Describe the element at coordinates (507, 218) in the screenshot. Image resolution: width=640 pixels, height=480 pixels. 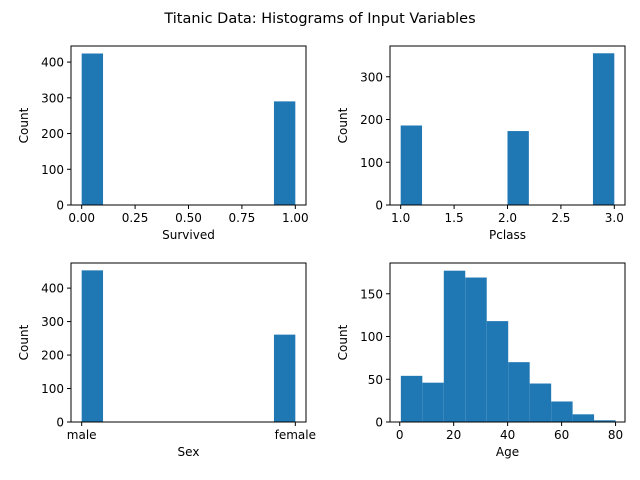
I see `x-tick-label-pclass-2: 2.0` at that location.